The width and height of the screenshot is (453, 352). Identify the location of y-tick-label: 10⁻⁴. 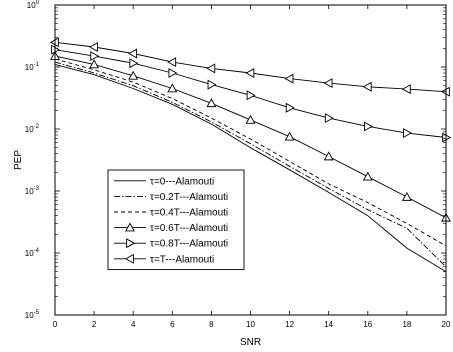
(32, 253).